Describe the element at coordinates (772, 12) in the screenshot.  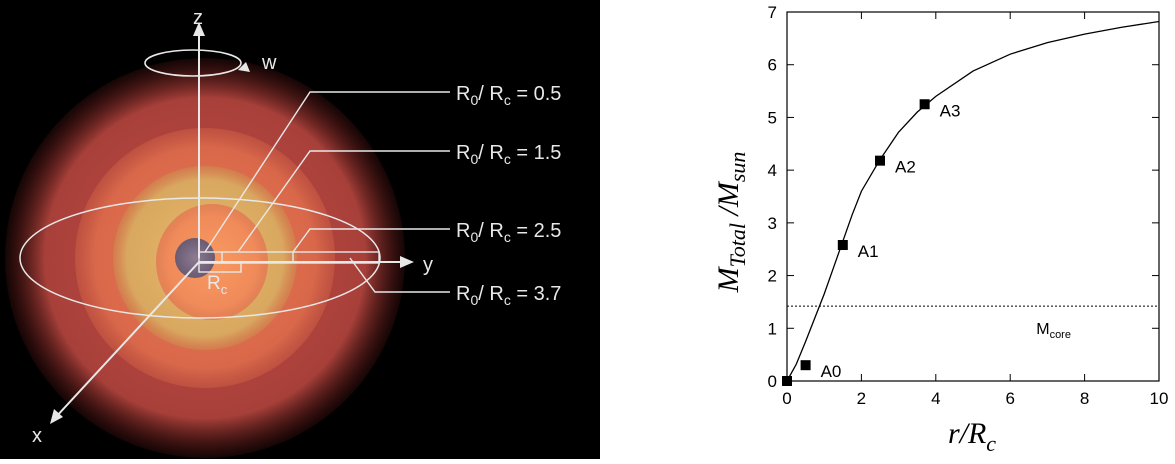
I see `y-tick-label: 7` at that location.